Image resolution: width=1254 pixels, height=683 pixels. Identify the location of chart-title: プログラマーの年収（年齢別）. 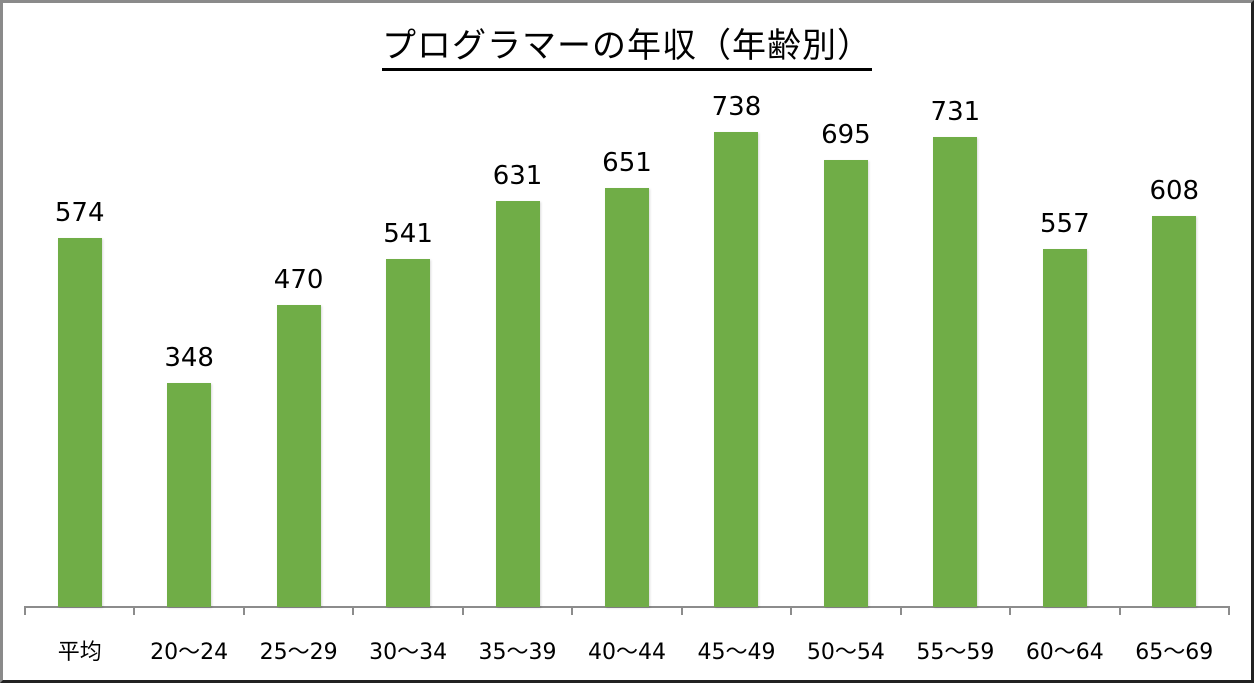
(627, 44).